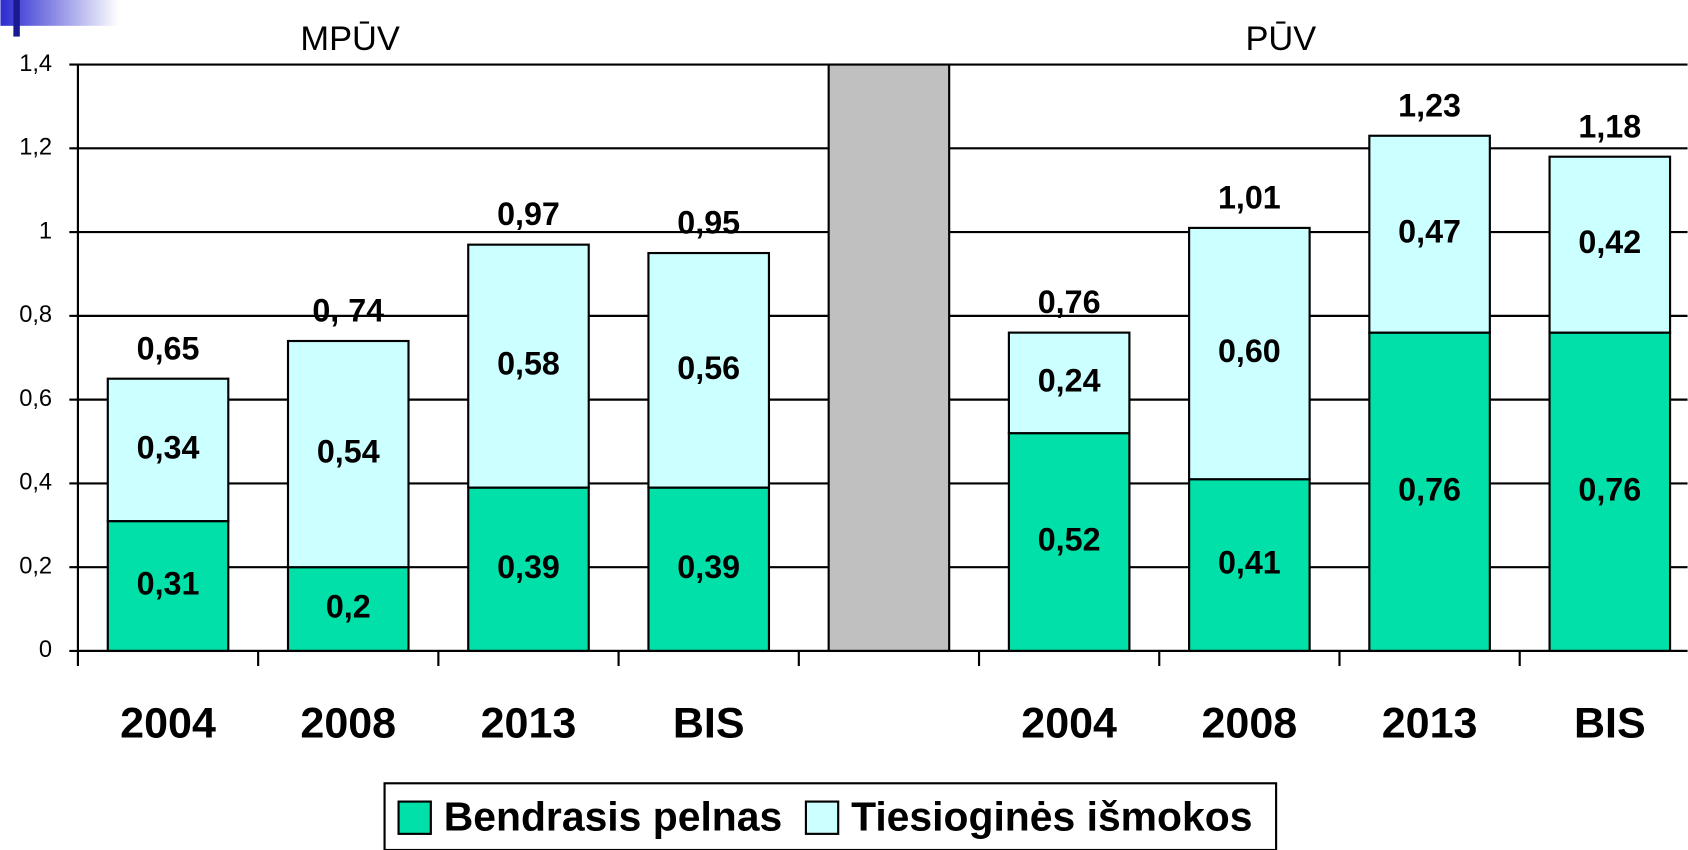 The width and height of the screenshot is (1688, 850). What do you see at coordinates (349, 39) in the screenshot?
I see `group-label: MPŪV` at bounding box center [349, 39].